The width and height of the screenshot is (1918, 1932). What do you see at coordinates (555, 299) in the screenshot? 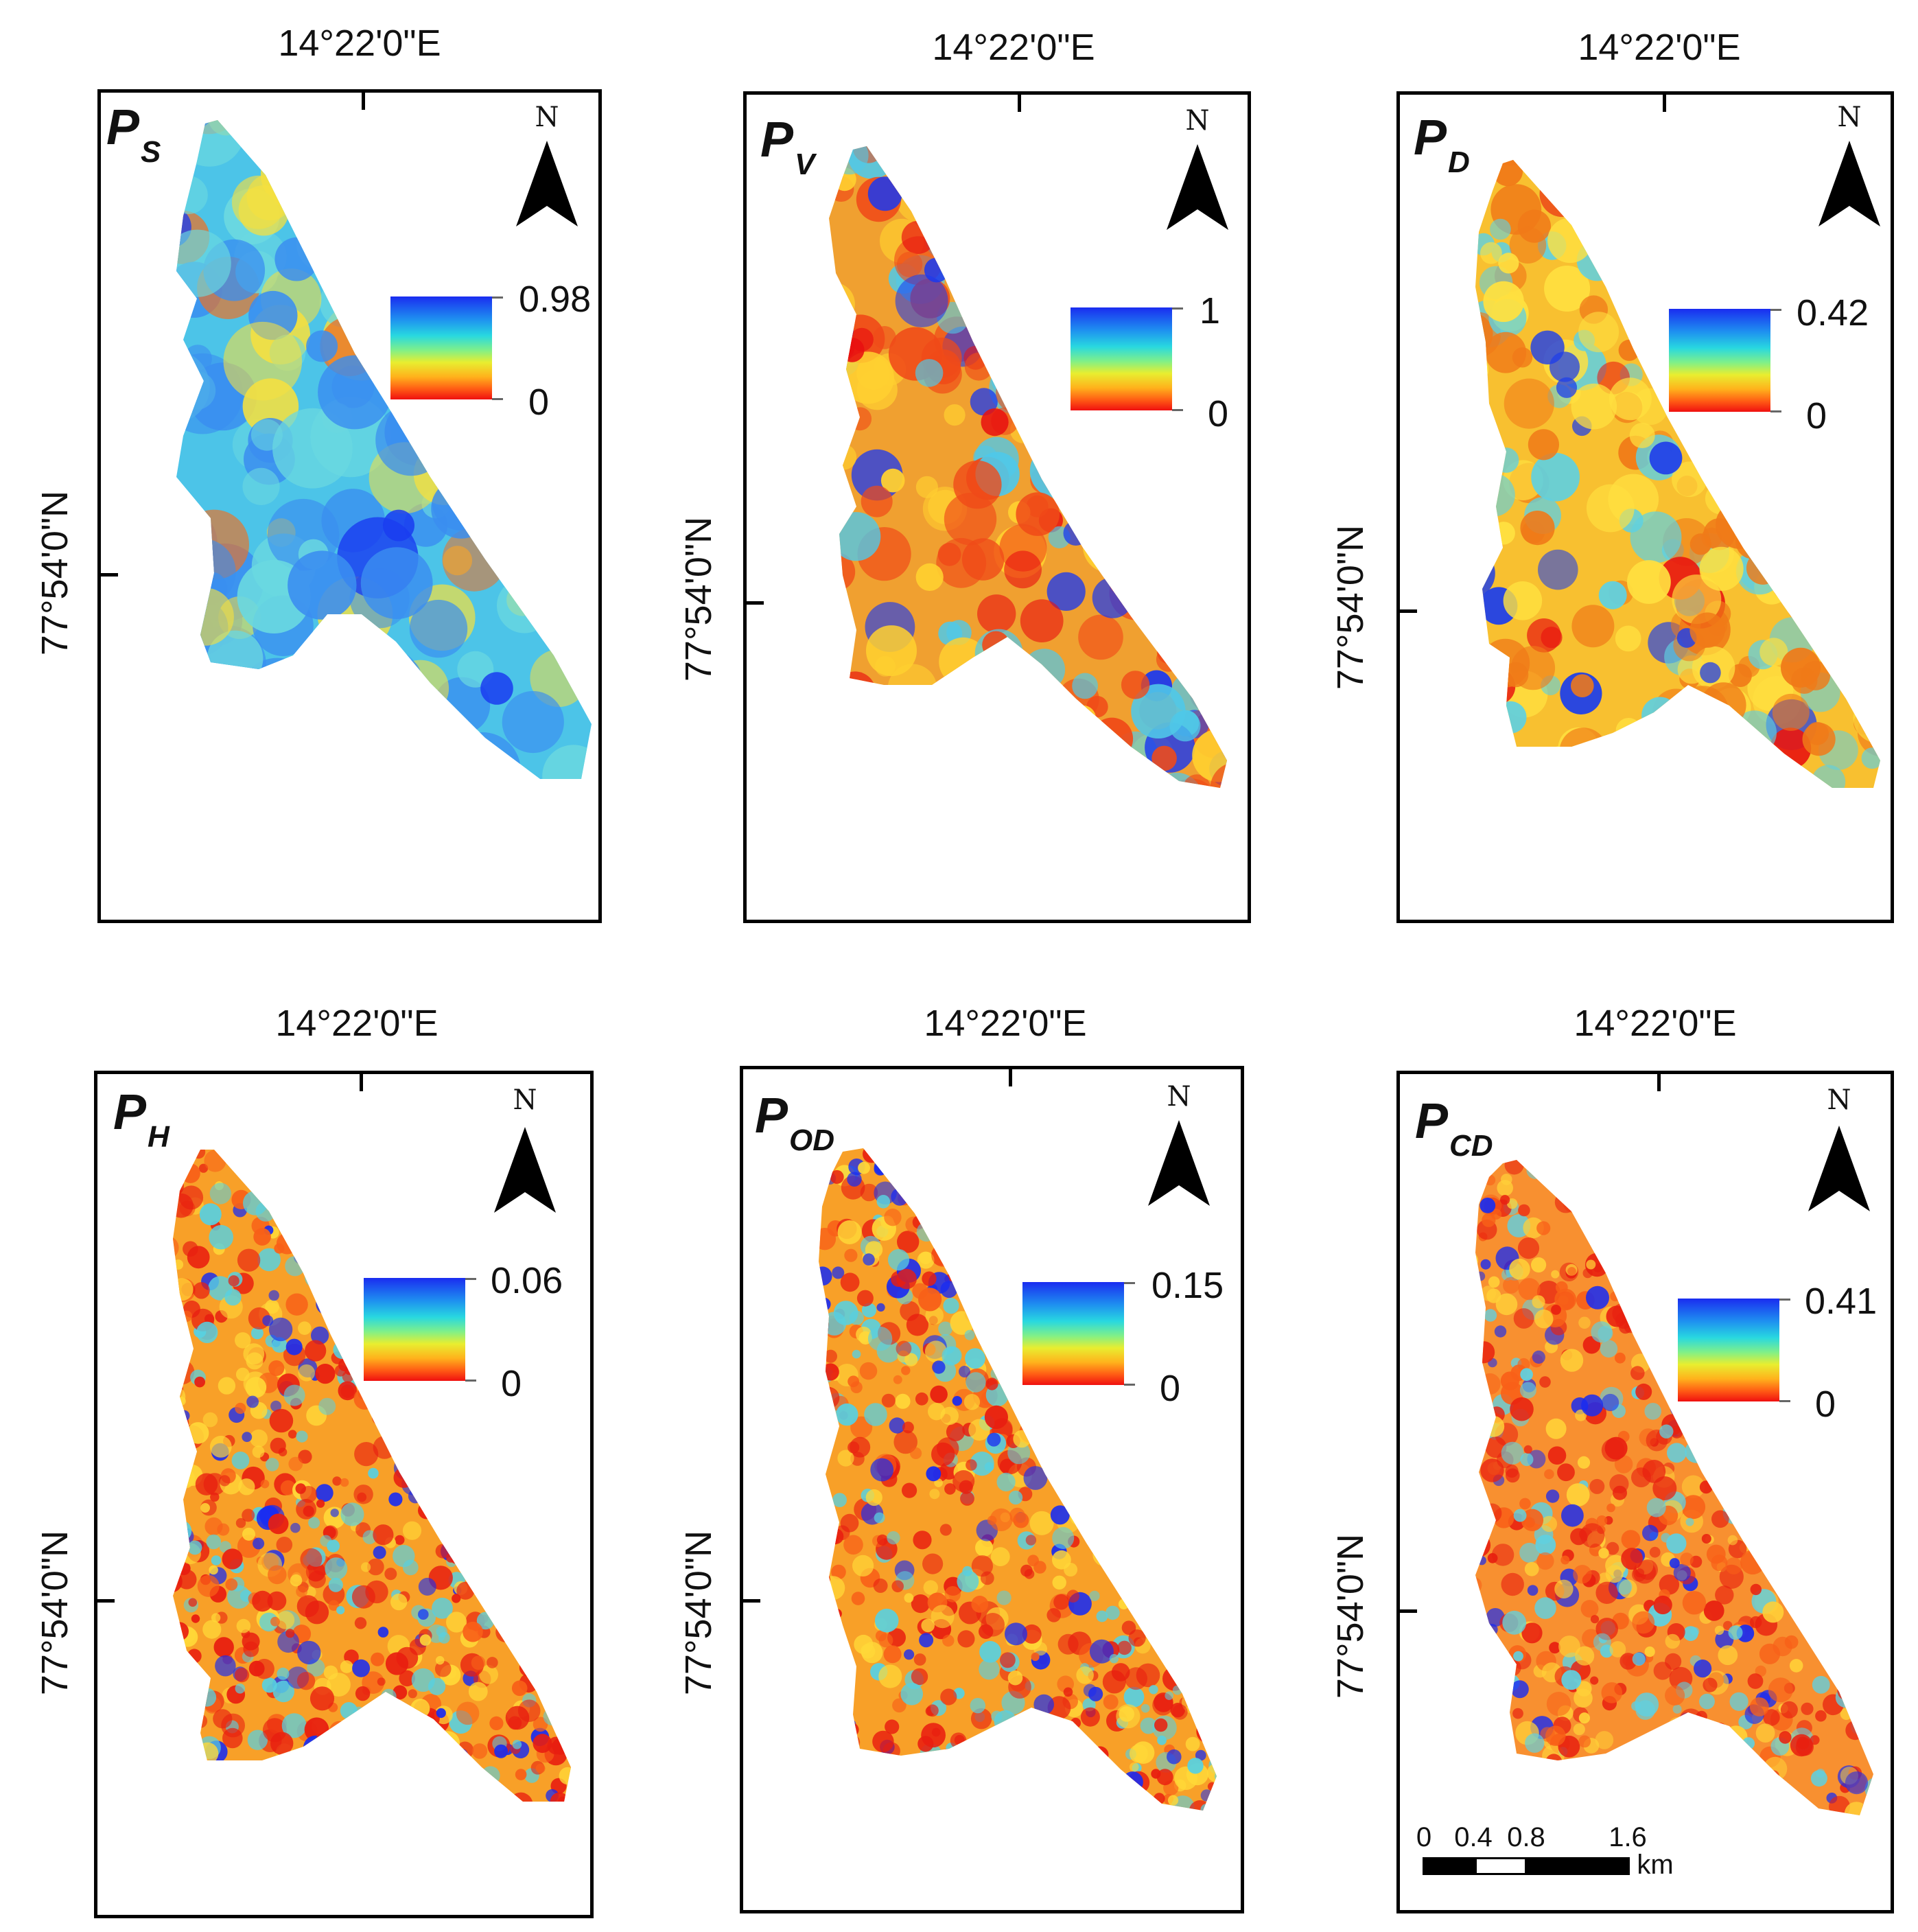
I see `legend-max: 0.98` at bounding box center [555, 299].